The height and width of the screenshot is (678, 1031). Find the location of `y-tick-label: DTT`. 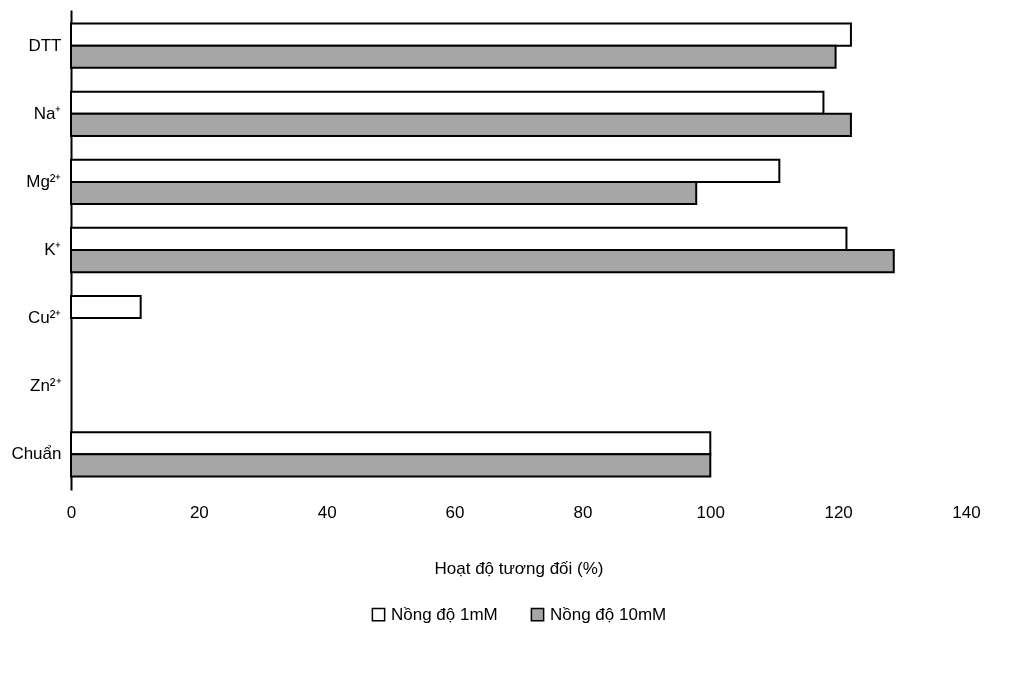

y-tick-label: DTT is located at coordinates (45, 45).